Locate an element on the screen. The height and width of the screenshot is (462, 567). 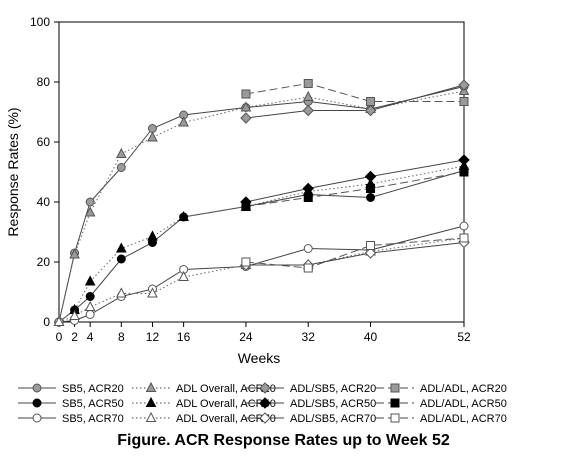
legend-label: ADL Overall, ACR20 is located at coordinates (226, 389).